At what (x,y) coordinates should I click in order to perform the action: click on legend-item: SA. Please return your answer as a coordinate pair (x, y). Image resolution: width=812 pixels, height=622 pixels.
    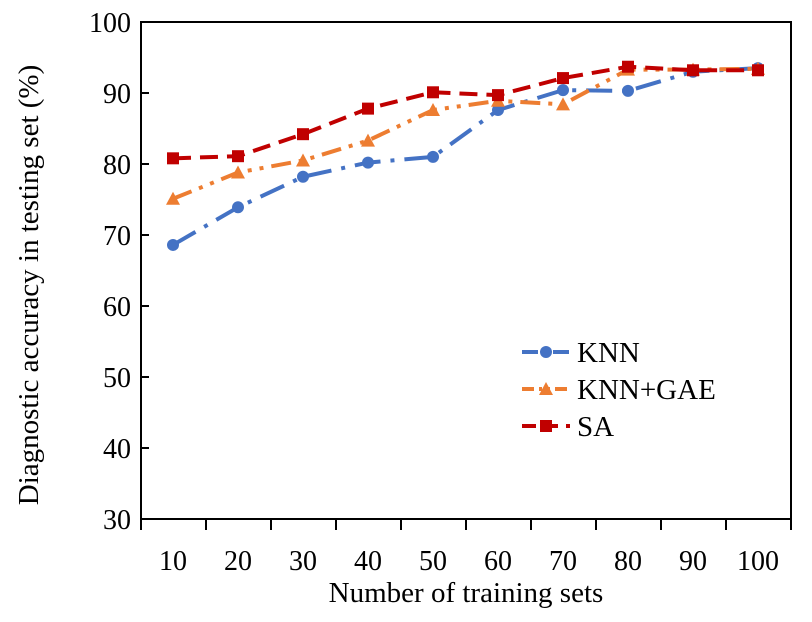
    Looking at the image, I should click on (568, 427).